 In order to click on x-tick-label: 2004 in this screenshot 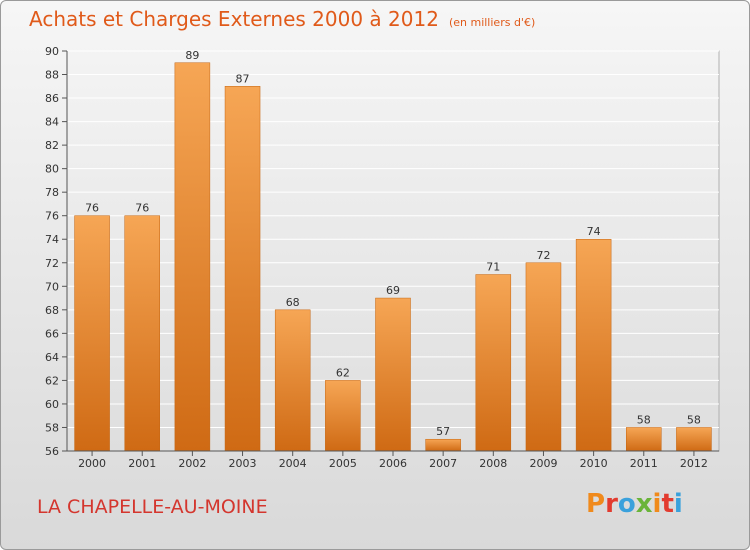, I will do `click(293, 463)`.